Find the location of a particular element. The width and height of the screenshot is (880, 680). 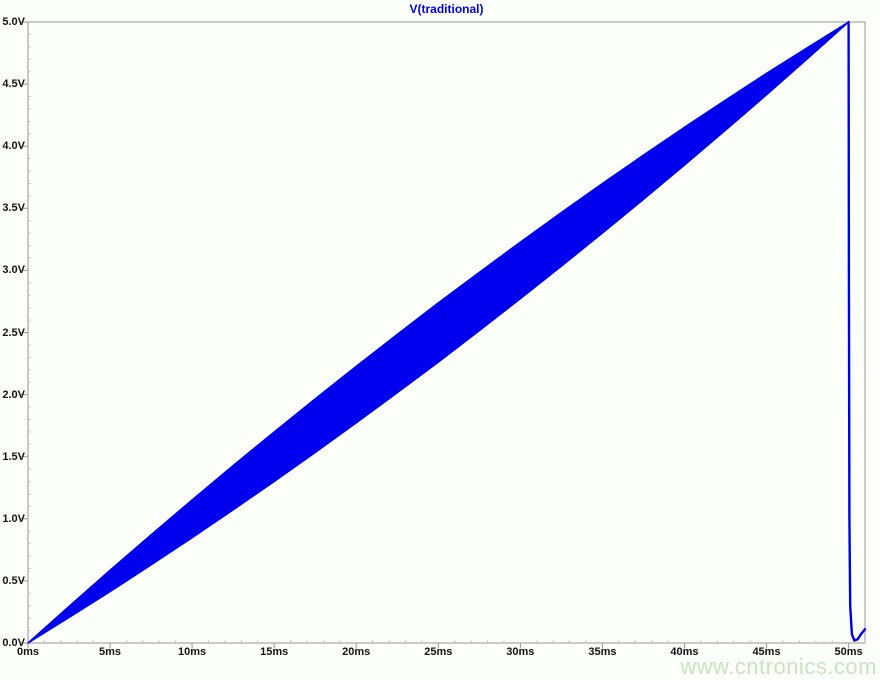

y-tick-label: 1.5V is located at coordinates (13, 456).